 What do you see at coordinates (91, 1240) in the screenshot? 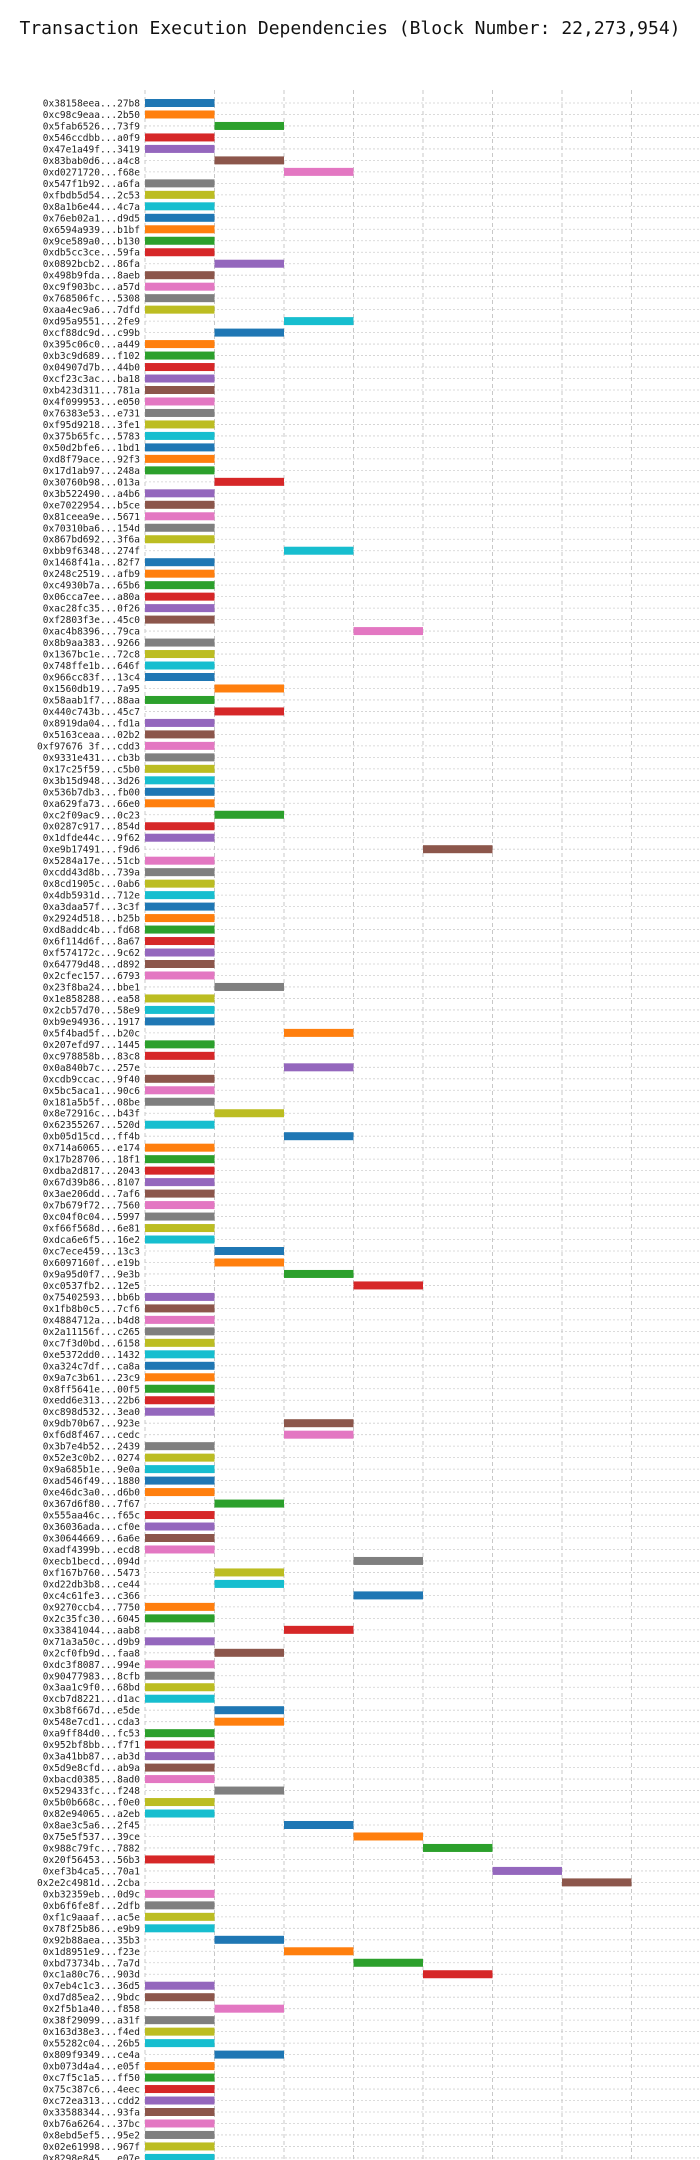
I see `y-tick-label: 0xdca6e6f5...16e2` at bounding box center [91, 1240].